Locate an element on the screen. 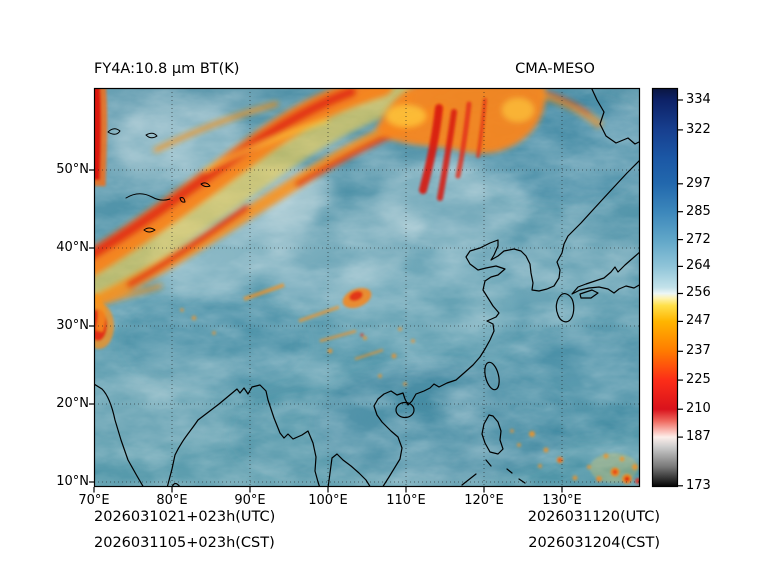 The image size is (764, 573). lon-tick-label: 120°E is located at coordinates (484, 500).